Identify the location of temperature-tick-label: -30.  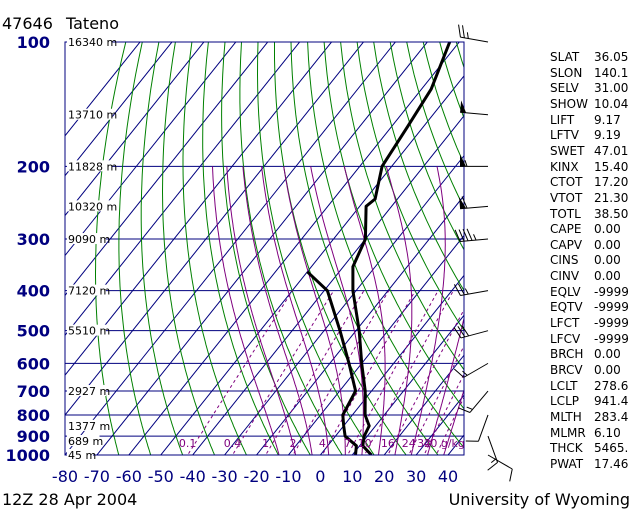
(225, 476).